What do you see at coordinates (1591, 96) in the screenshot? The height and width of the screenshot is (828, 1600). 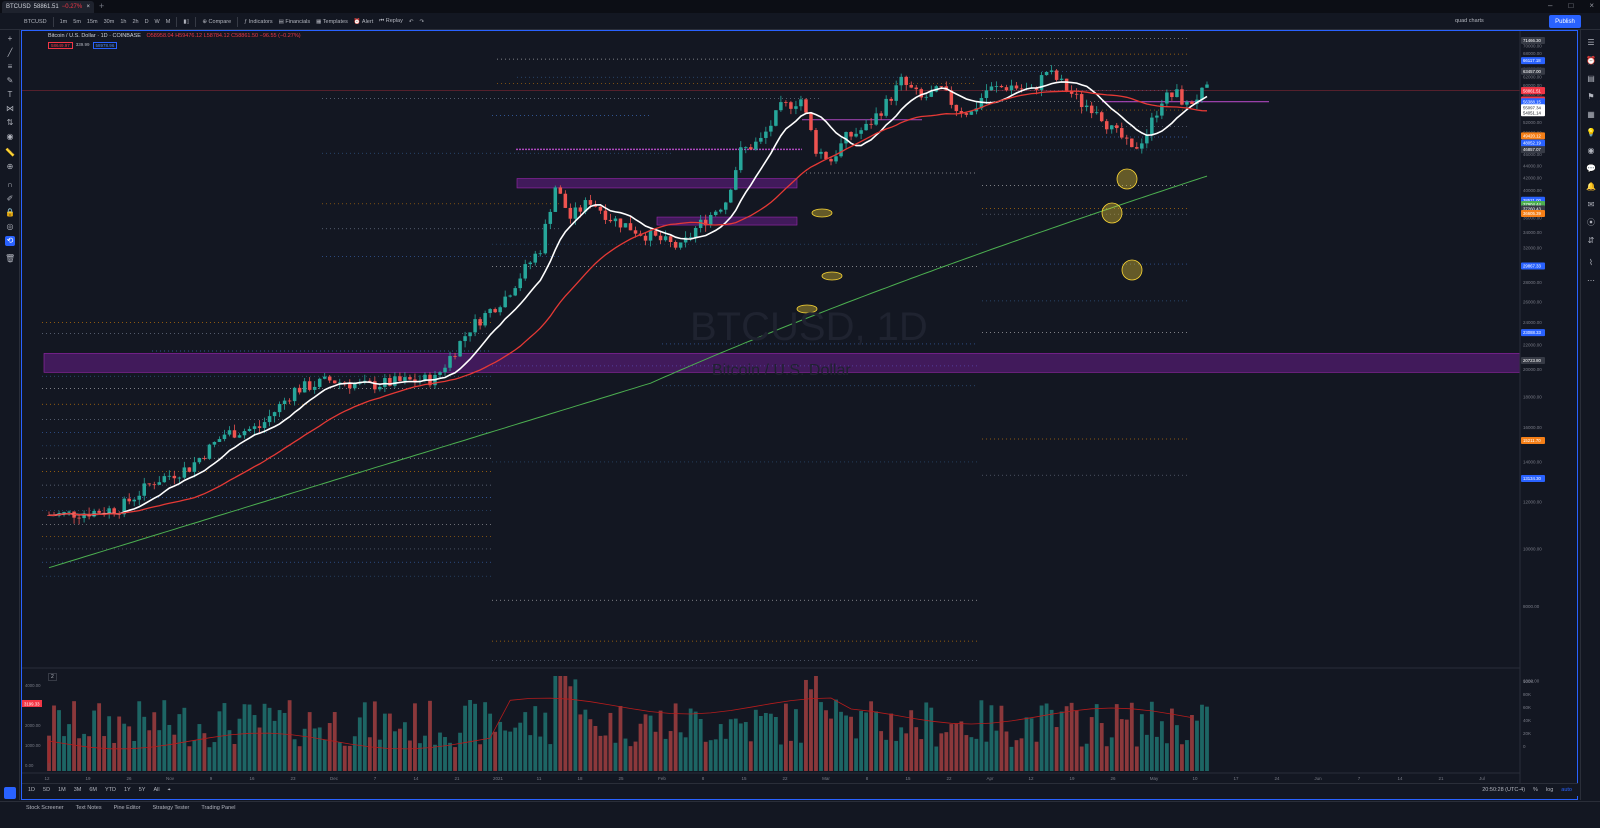 I see `hotlist-icon: ⚑` at bounding box center [1591, 96].